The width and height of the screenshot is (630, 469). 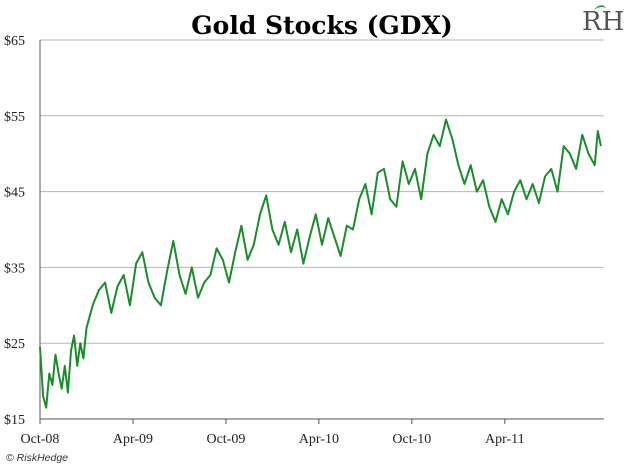 I want to click on x-axis-ticks: Oct-08 Apr-09 Oct-09 Apr-10 Oct-10 Apr-11, so click(x=273, y=433).